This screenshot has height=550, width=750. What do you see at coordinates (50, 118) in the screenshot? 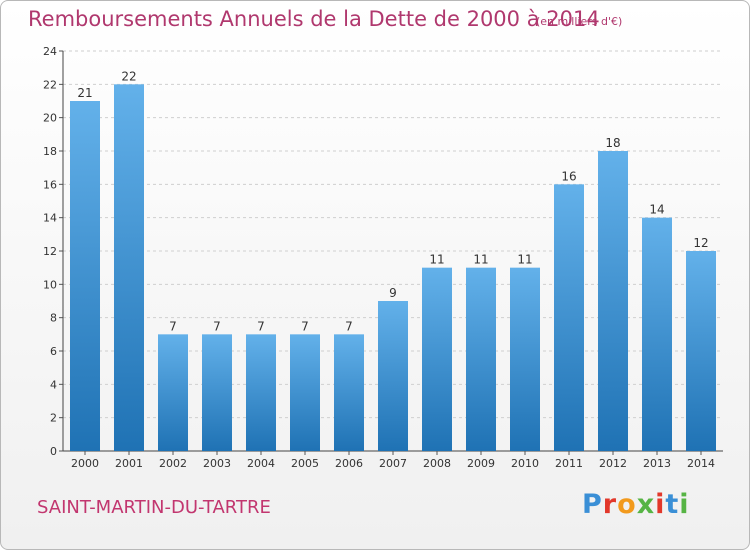
I see `y-tick-label: 20` at bounding box center [50, 118].